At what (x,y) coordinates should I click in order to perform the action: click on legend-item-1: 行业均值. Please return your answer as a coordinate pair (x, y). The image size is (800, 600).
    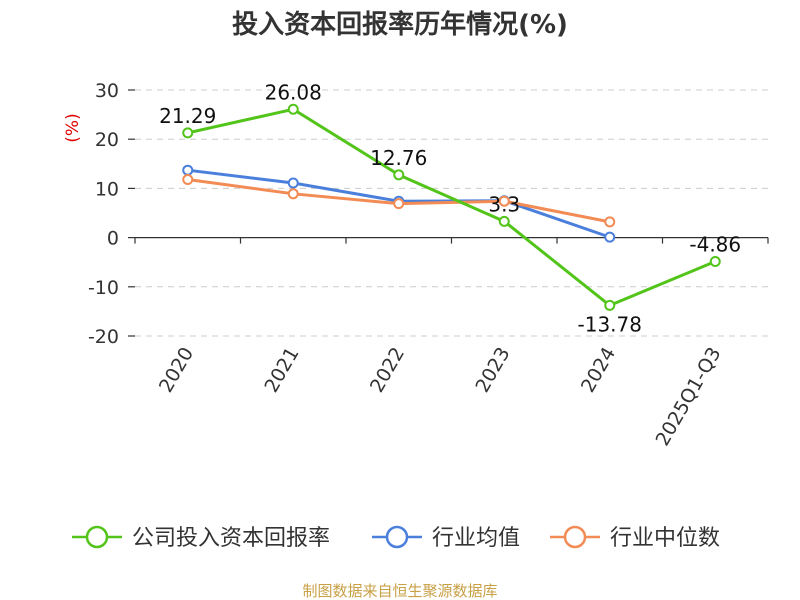
    Looking at the image, I should click on (446, 538).